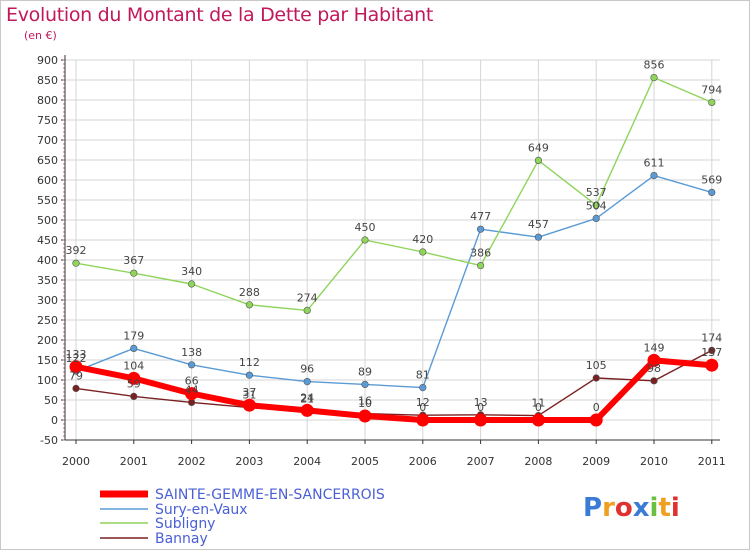 The width and height of the screenshot is (750, 550). Describe the element at coordinates (76, 358) in the screenshot. I see `data-label: 122` at that location.